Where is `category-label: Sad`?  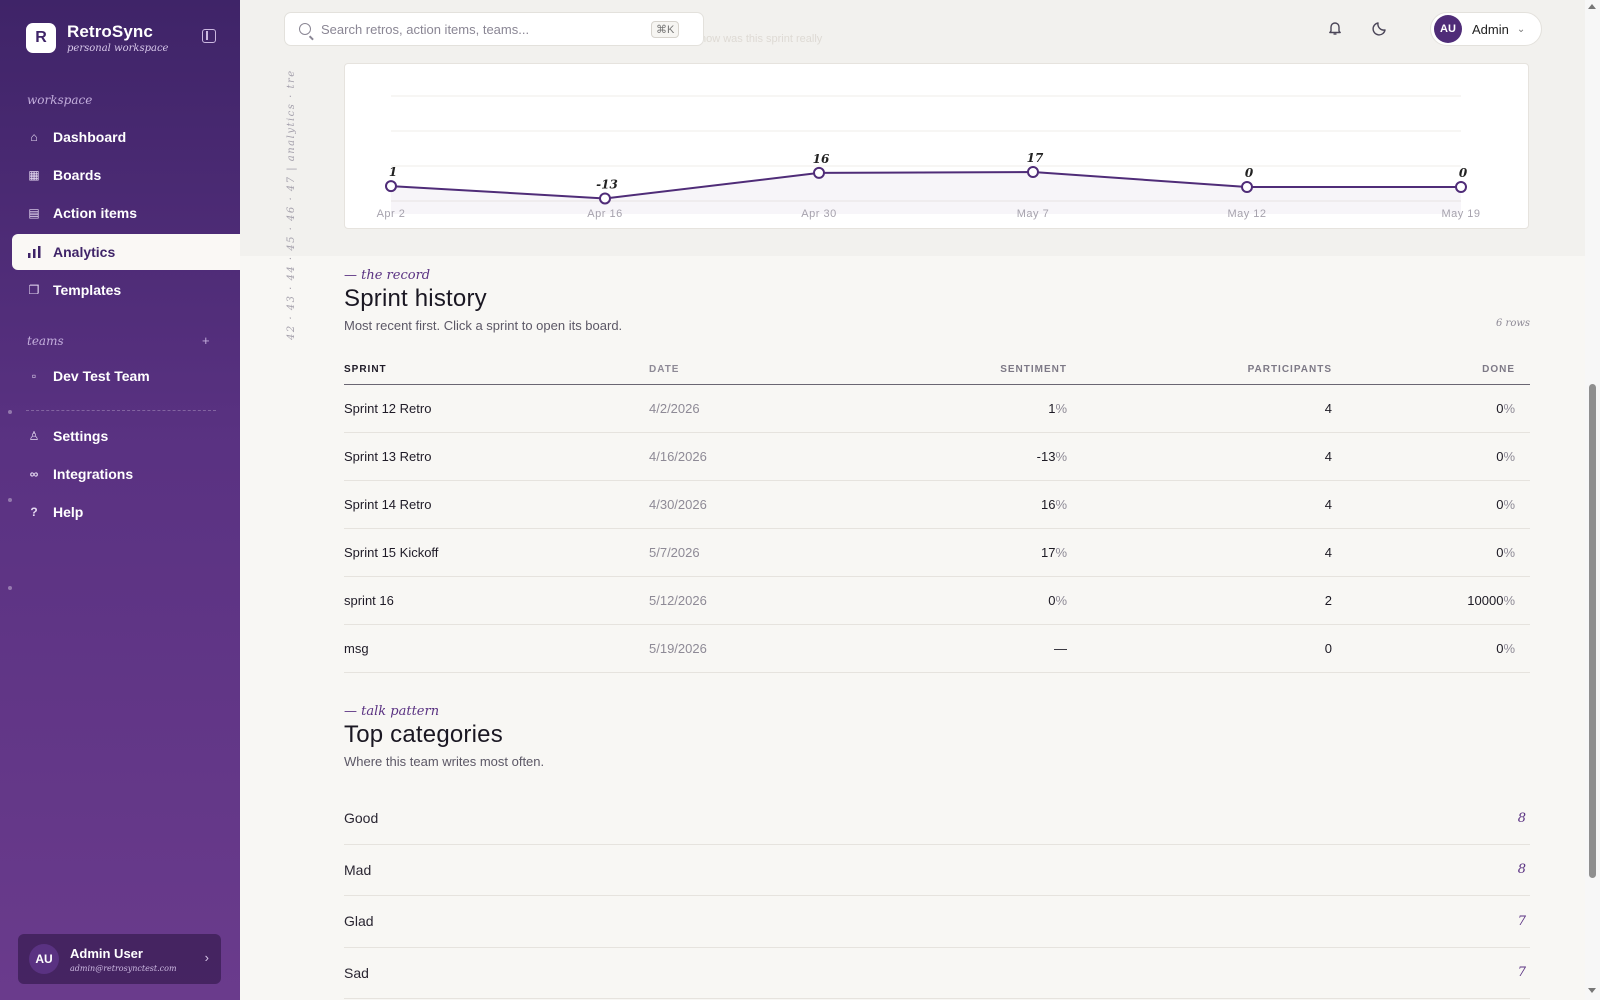
category-label: Sad is located at coordinates (356, 972).